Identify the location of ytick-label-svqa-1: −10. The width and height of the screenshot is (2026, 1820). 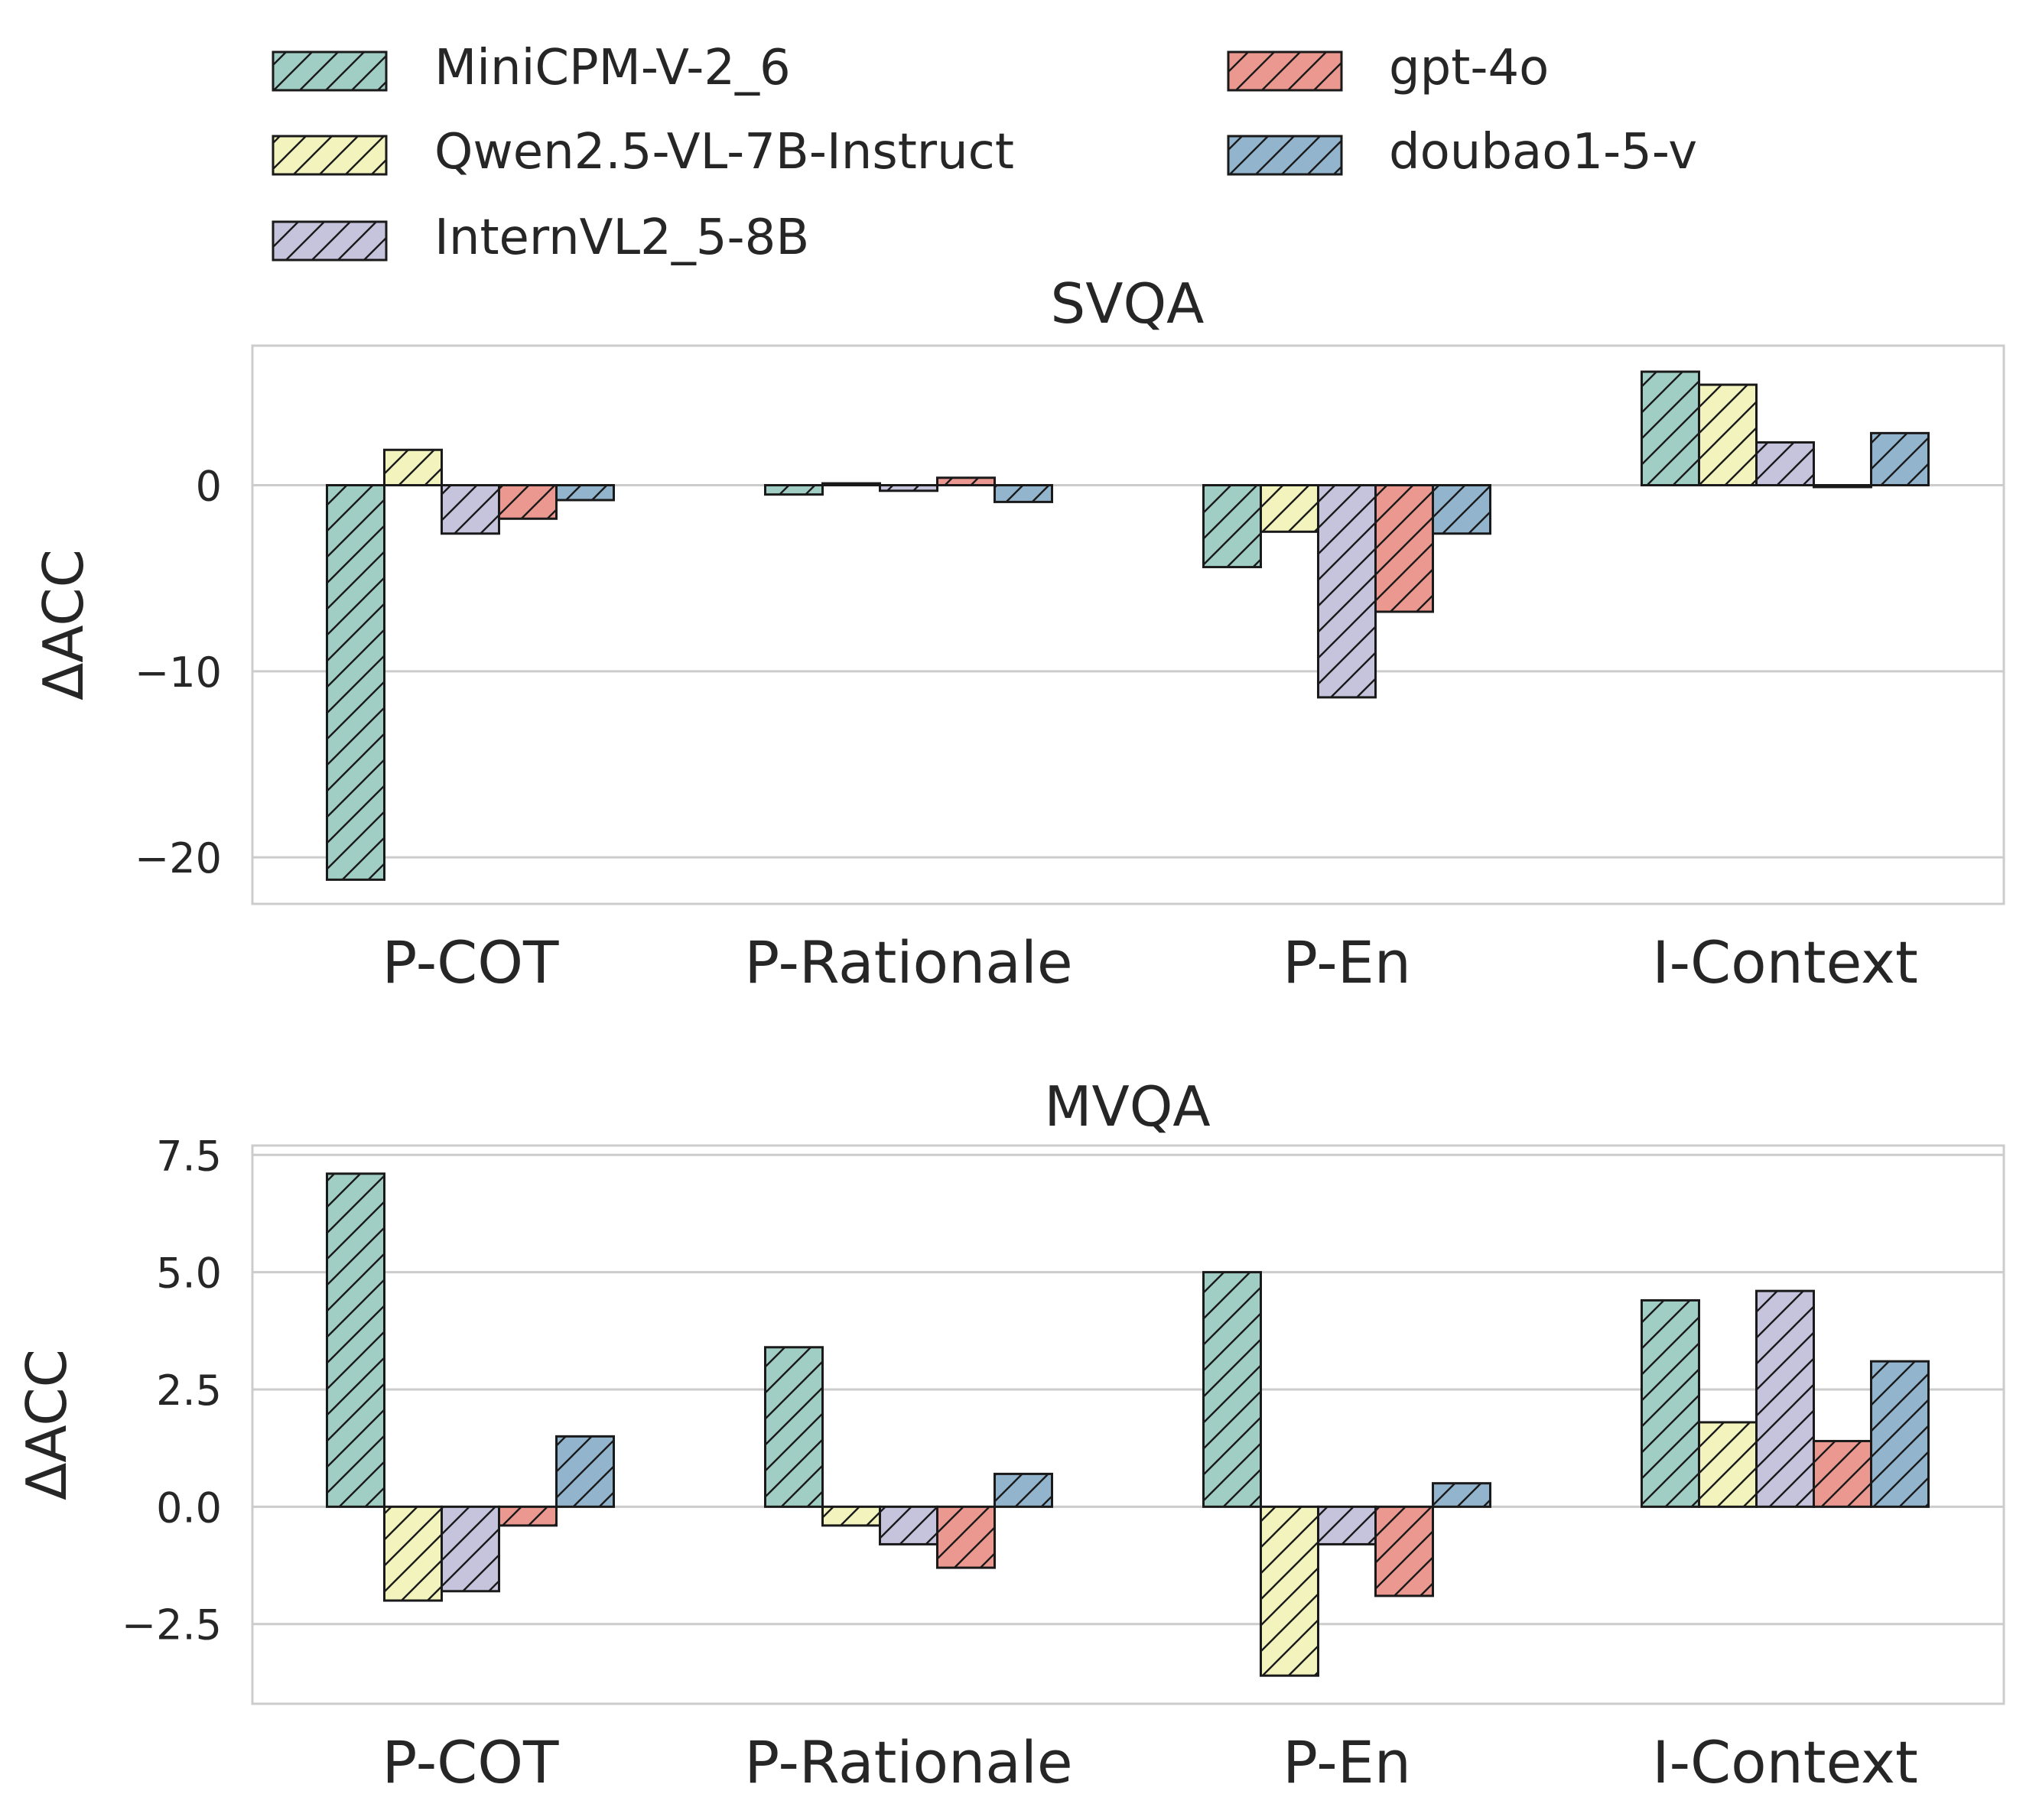
(178, 672).